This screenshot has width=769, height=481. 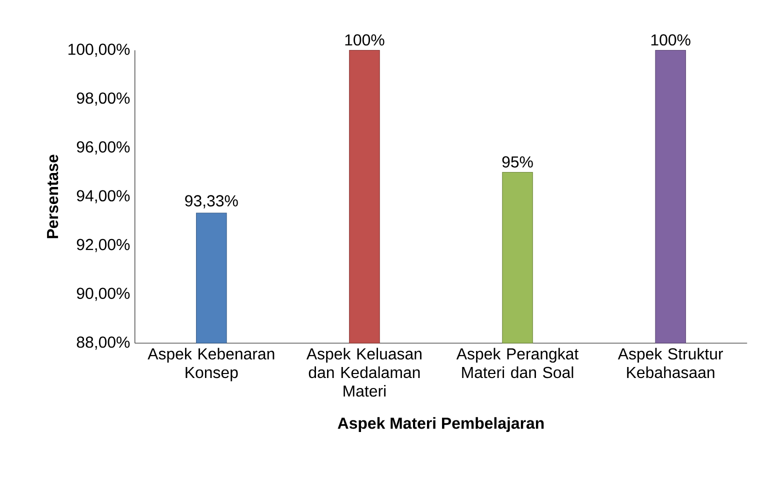 What do you see at coordinates (517, 363) in the screenshot?
I see `x-tick-label: Aspek Perangkat Materi dan Soal` at bounding box center [517, 363].